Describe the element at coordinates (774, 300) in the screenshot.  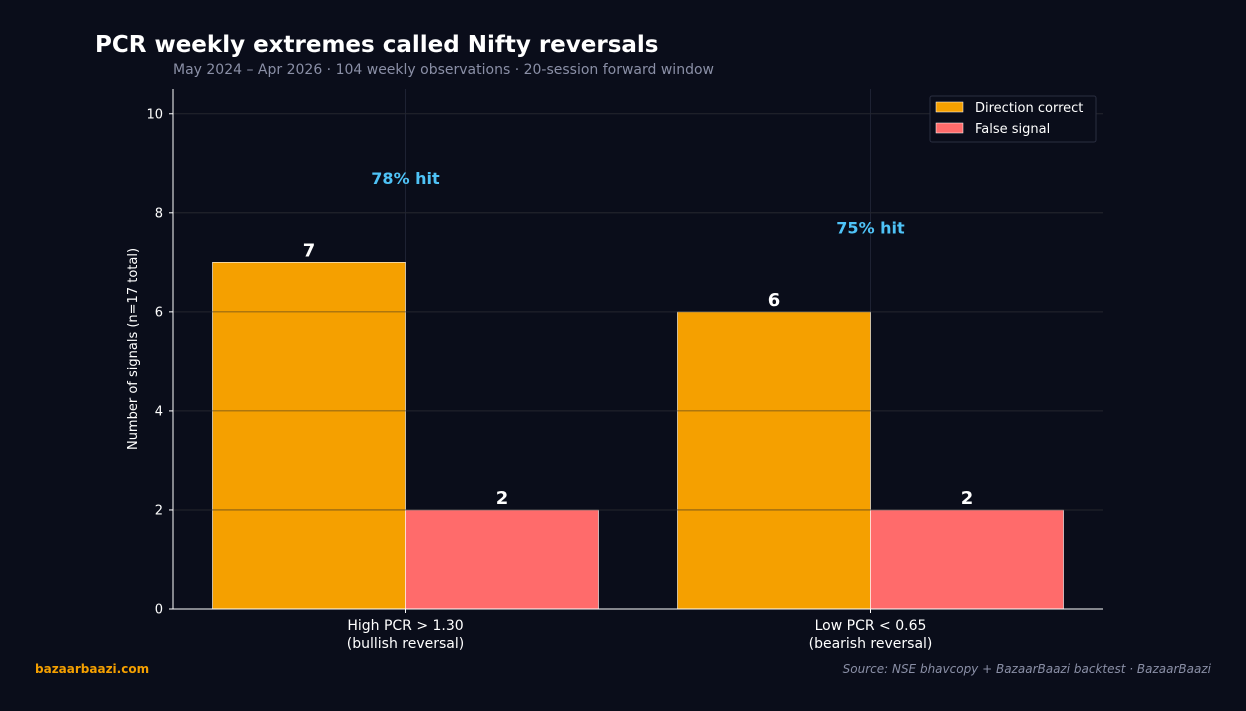
I see `value-label: 6` at that location.